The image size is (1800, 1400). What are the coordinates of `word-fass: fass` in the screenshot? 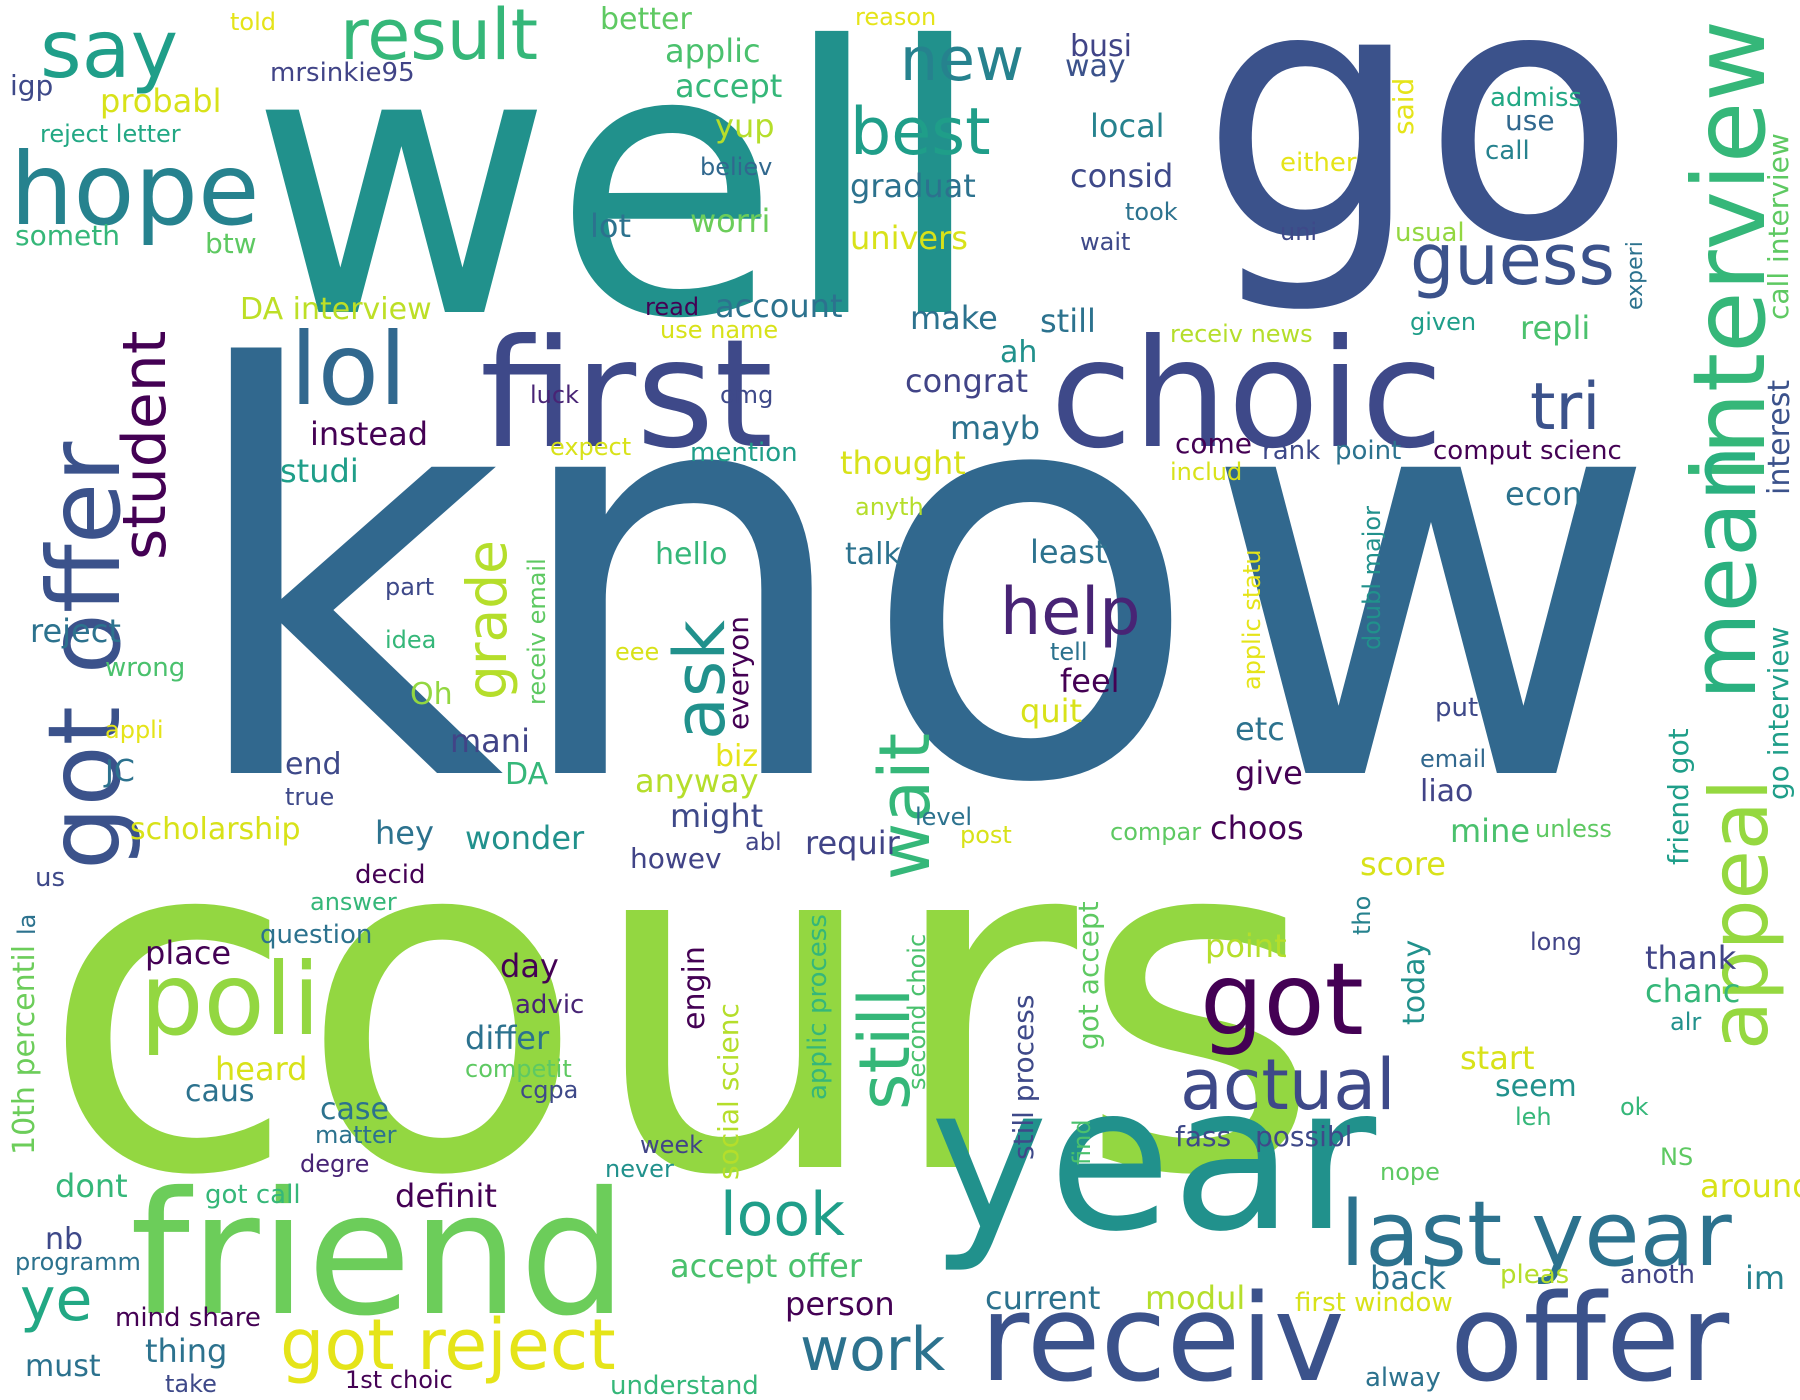 It's located at (1203, 1136).